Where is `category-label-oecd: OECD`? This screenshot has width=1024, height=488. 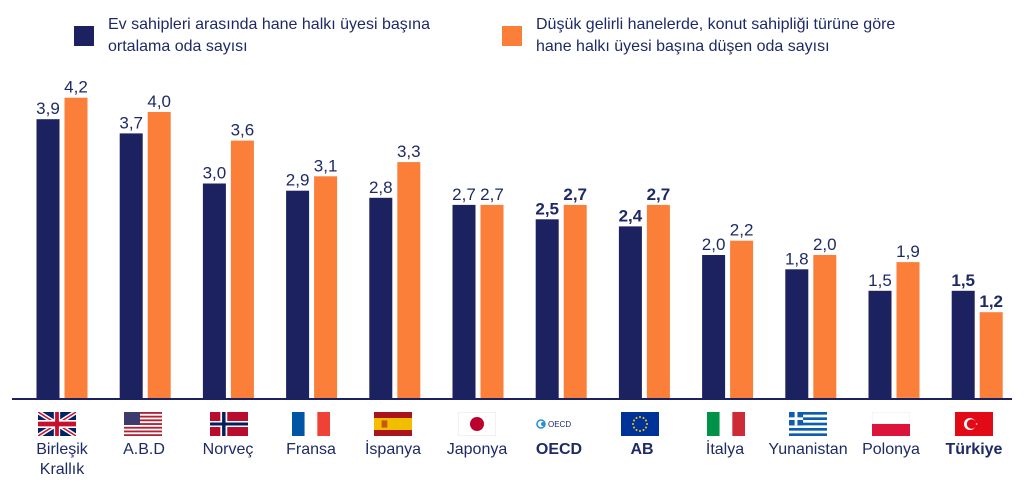
category-label-oecd: OECD is located at coordinates (559, 449).